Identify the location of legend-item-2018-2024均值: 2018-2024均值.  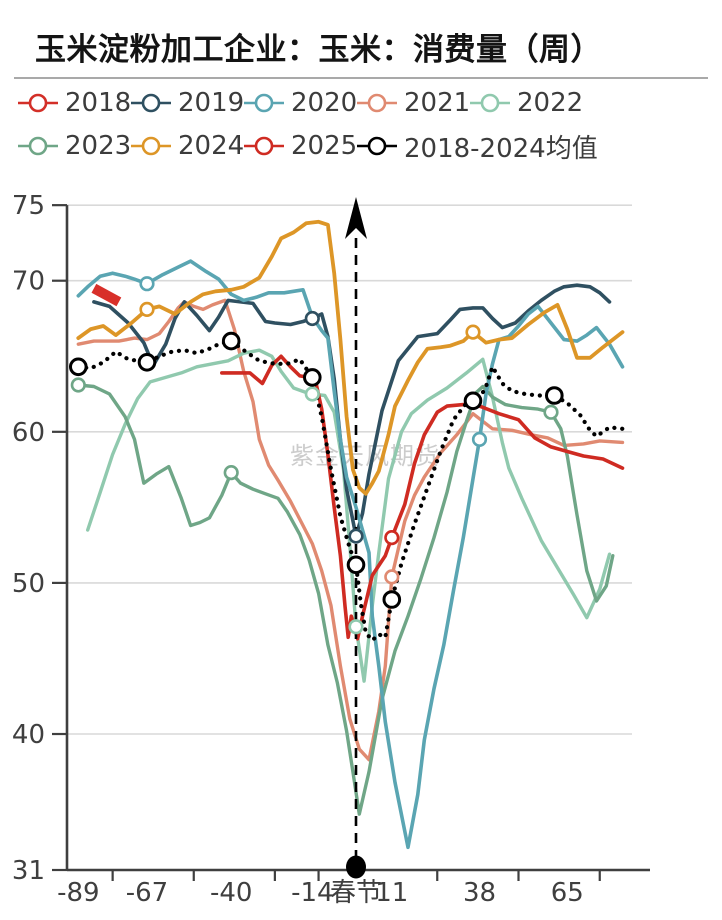
(477, 147).